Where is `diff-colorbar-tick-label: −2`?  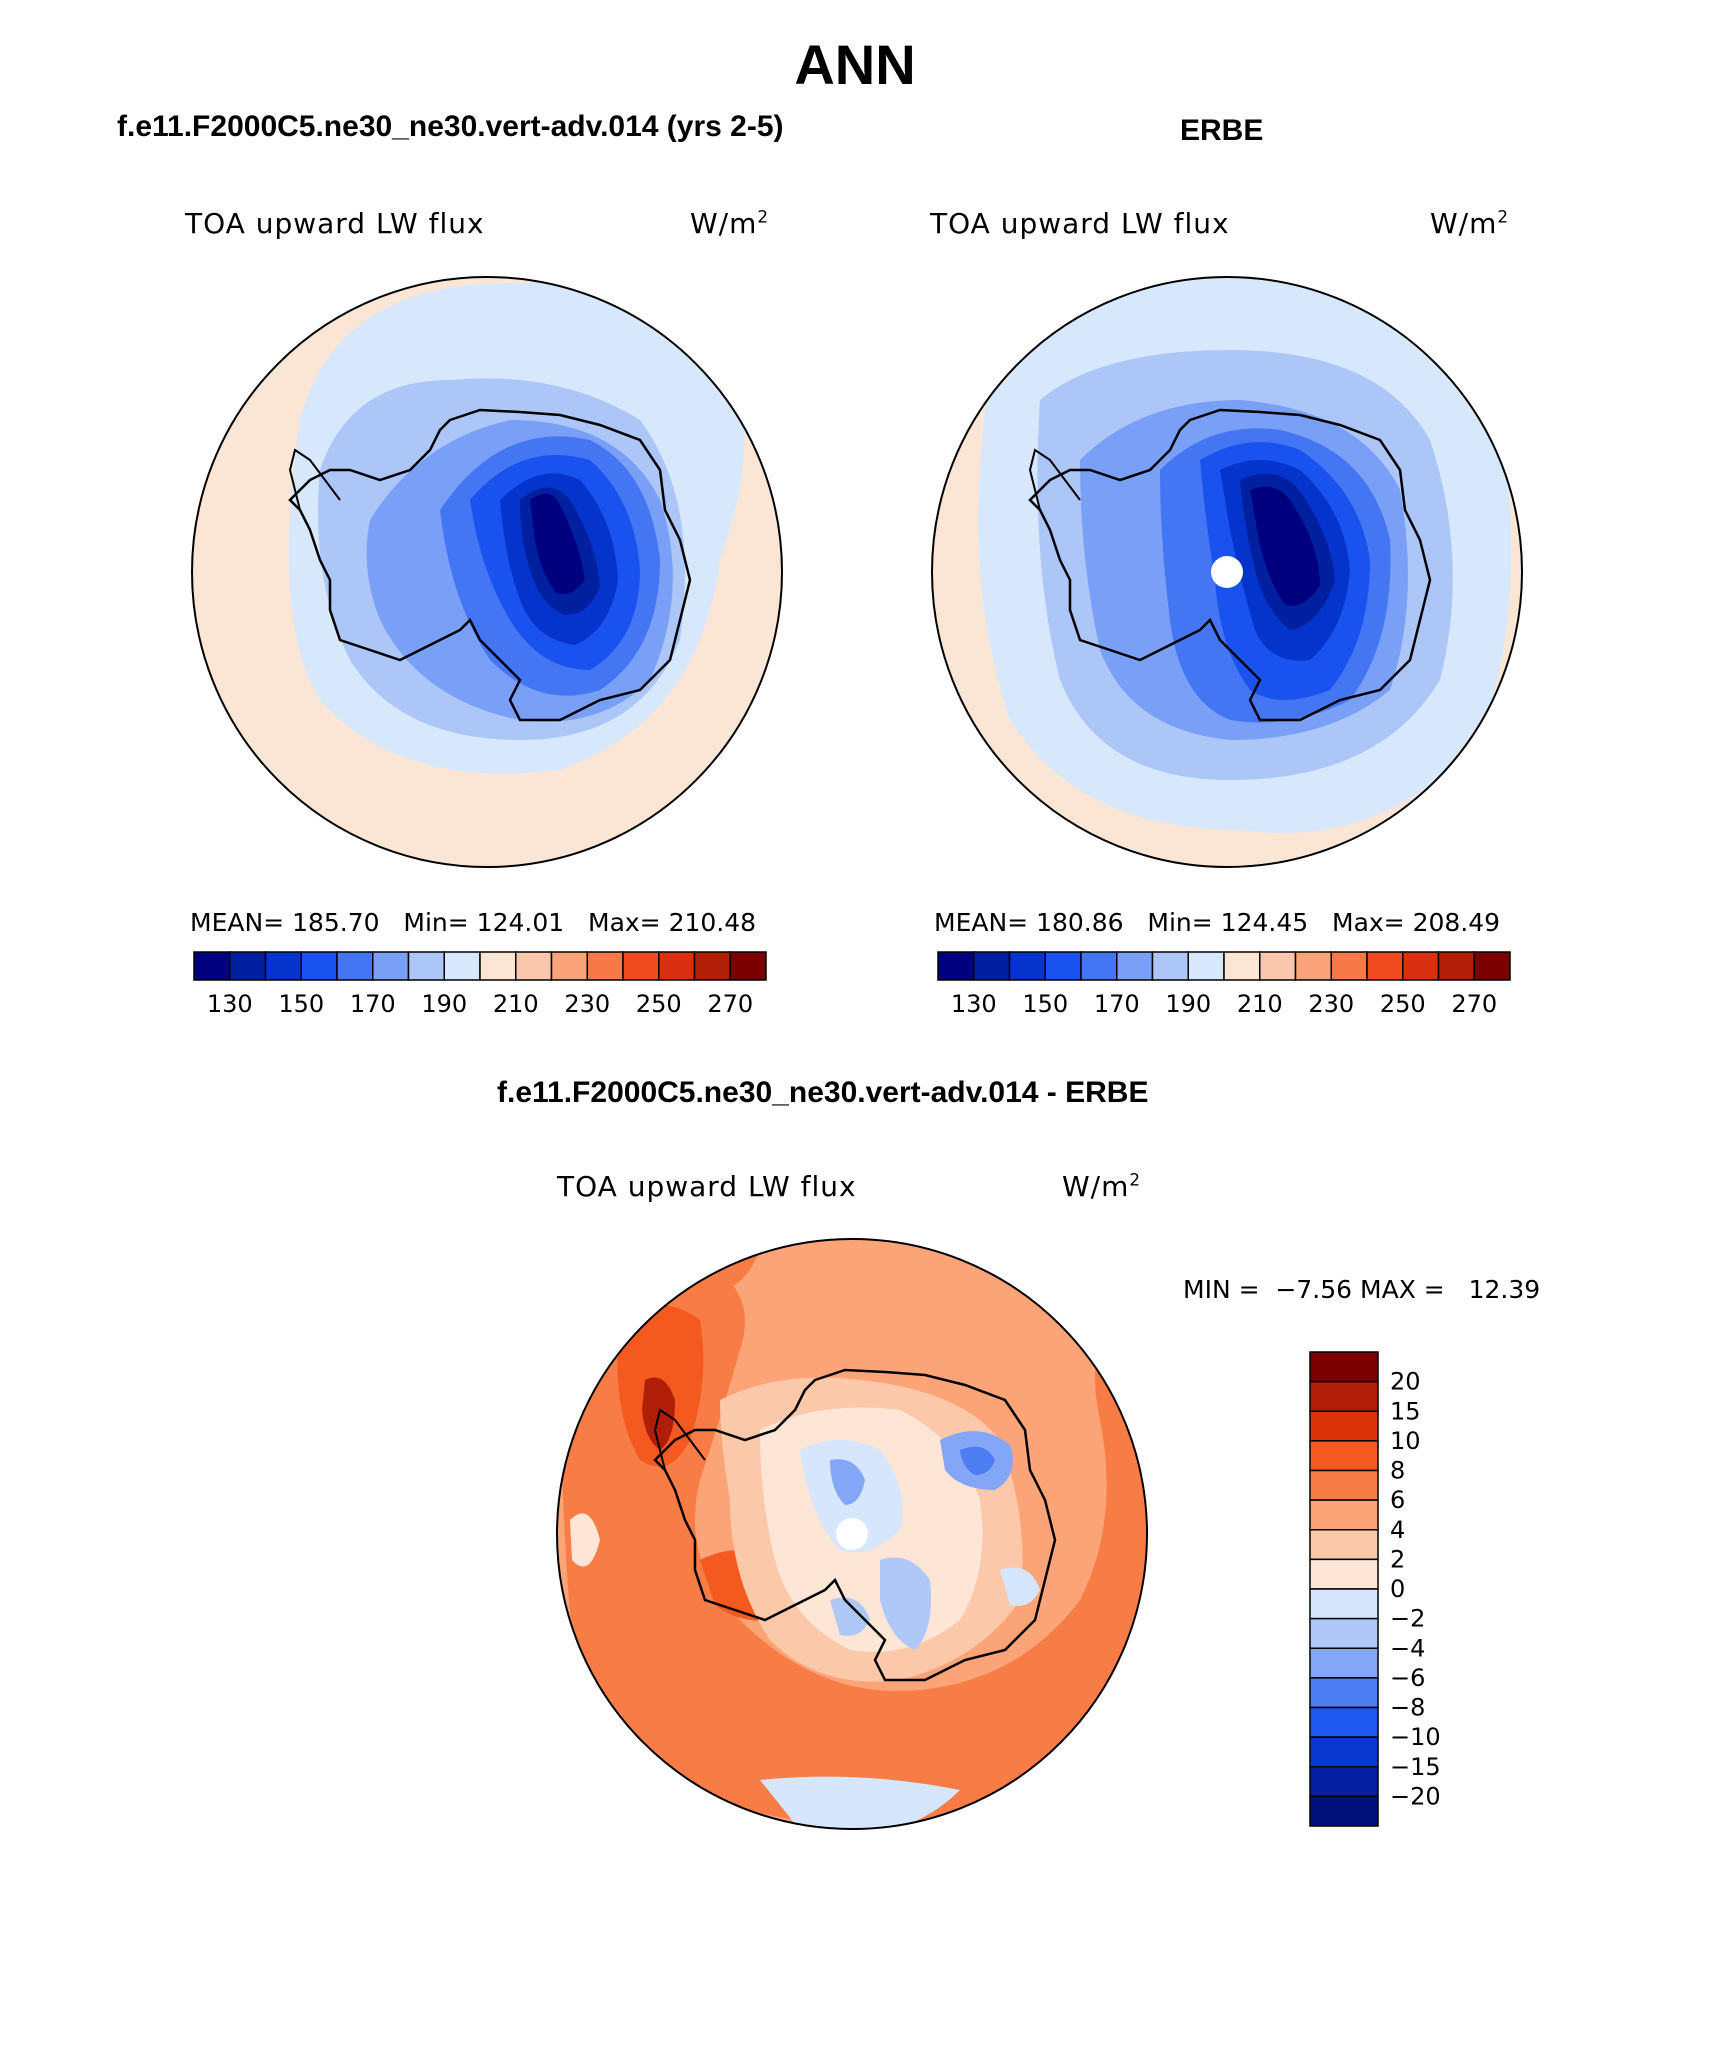 diff-colorbar-tick-label: −2 is located at coordinates (1407, 1619).